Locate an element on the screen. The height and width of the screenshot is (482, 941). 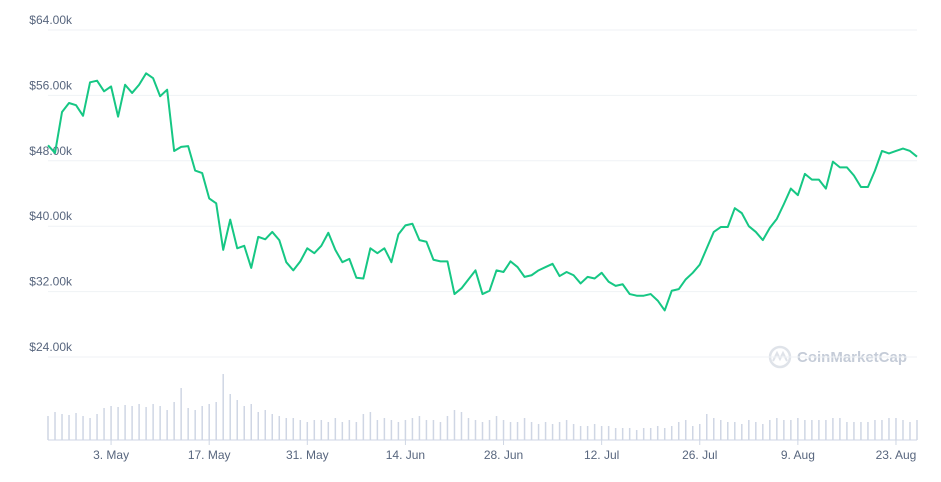
y-tick-label: $64.00k is located at coordinates (51, 20).